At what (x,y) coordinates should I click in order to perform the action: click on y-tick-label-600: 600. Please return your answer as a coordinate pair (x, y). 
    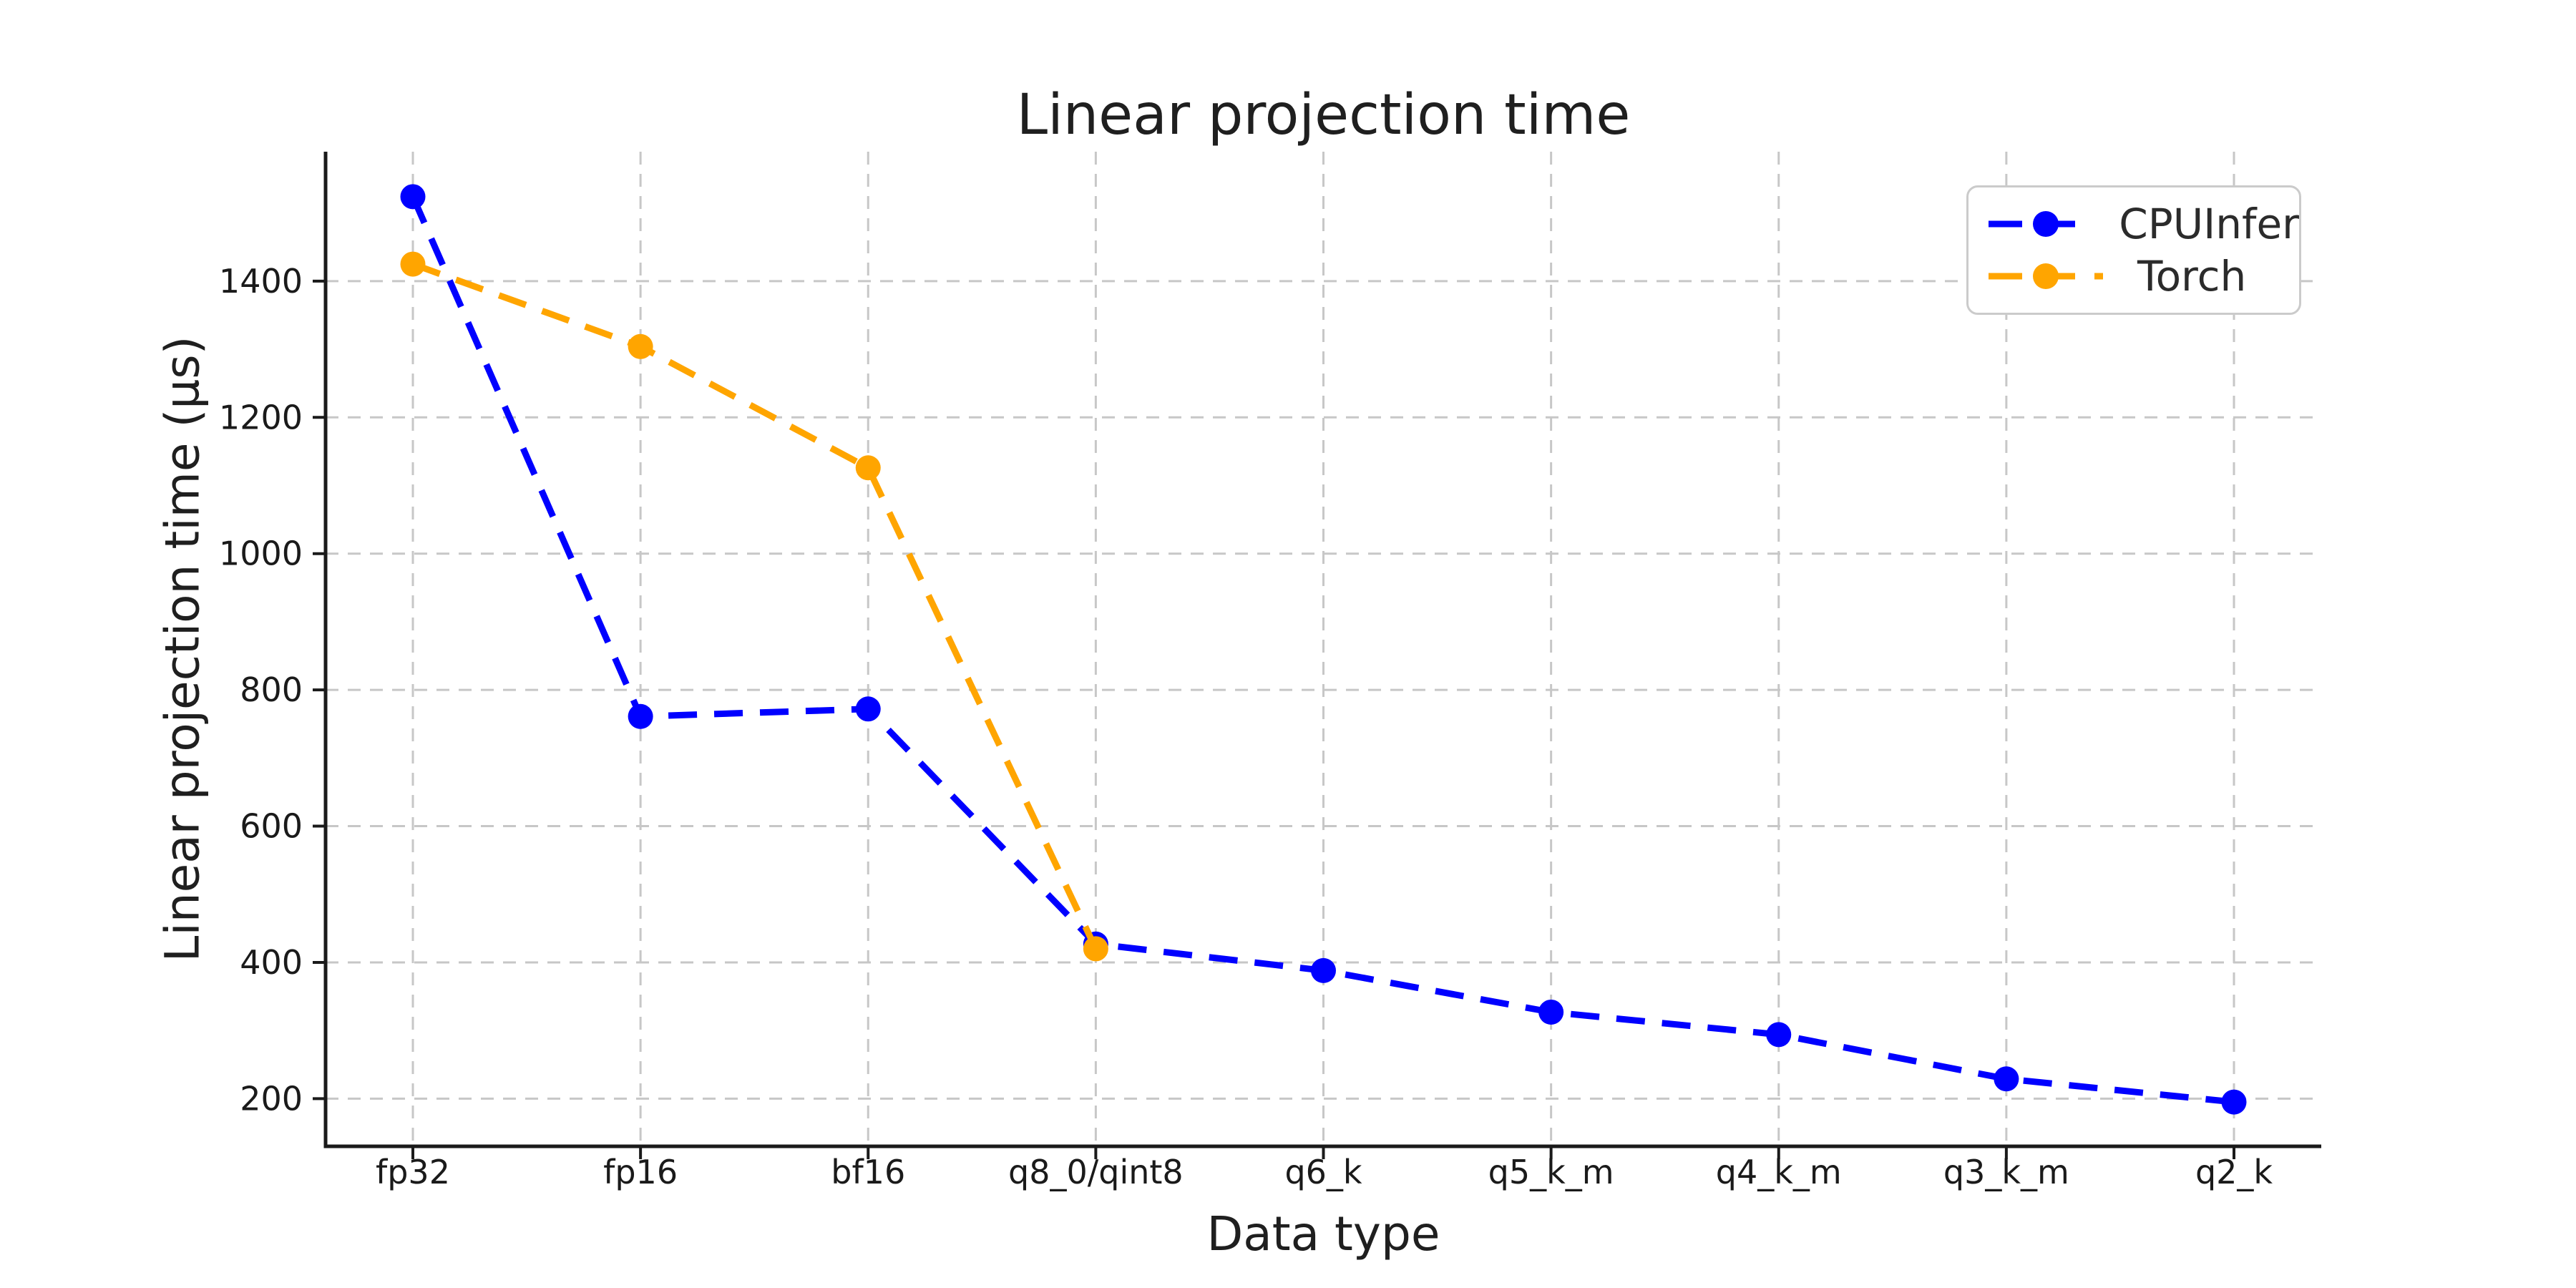
    Looking at the image, I should click on (271, 826).